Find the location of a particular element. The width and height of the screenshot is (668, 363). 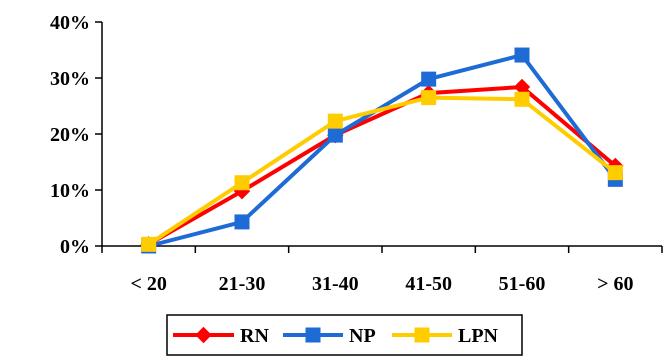

y-tick-label: 30% is located at coordinates (70, 79).